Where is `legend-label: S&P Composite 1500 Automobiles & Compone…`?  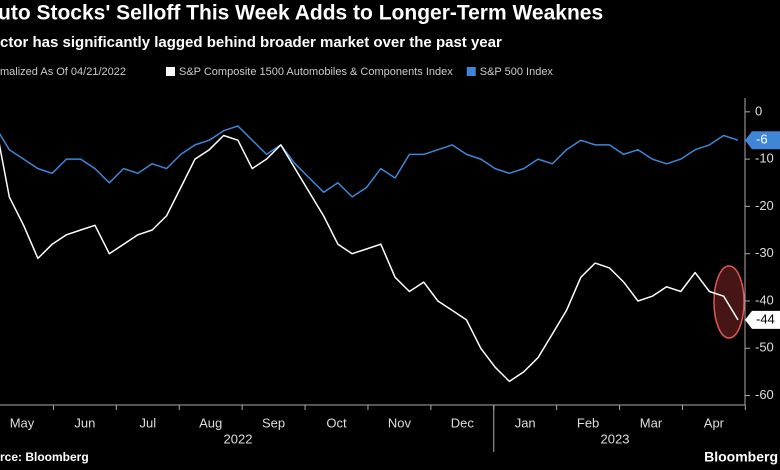
legend-label: S&P Composite 1500 Automobiles & Compone… is located at coordinates (316, 72).